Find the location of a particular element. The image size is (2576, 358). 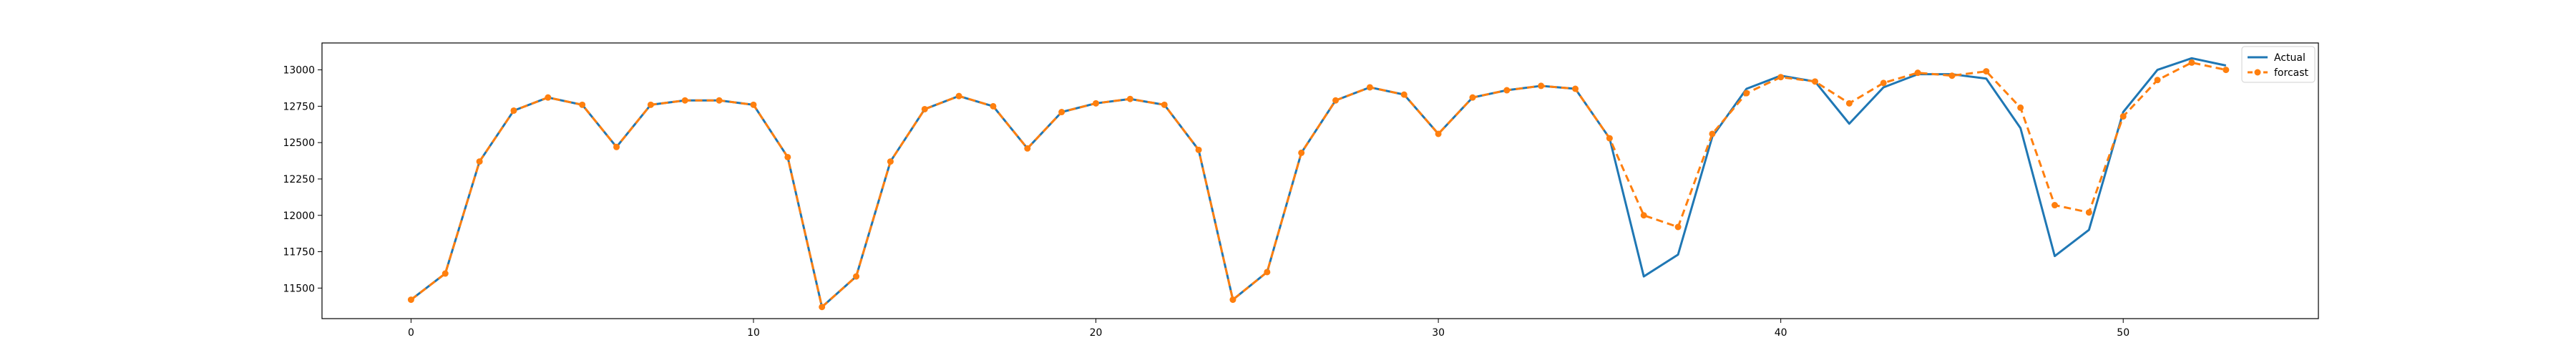

x-tick-label: 40 is located at coordinates (1781, 333).